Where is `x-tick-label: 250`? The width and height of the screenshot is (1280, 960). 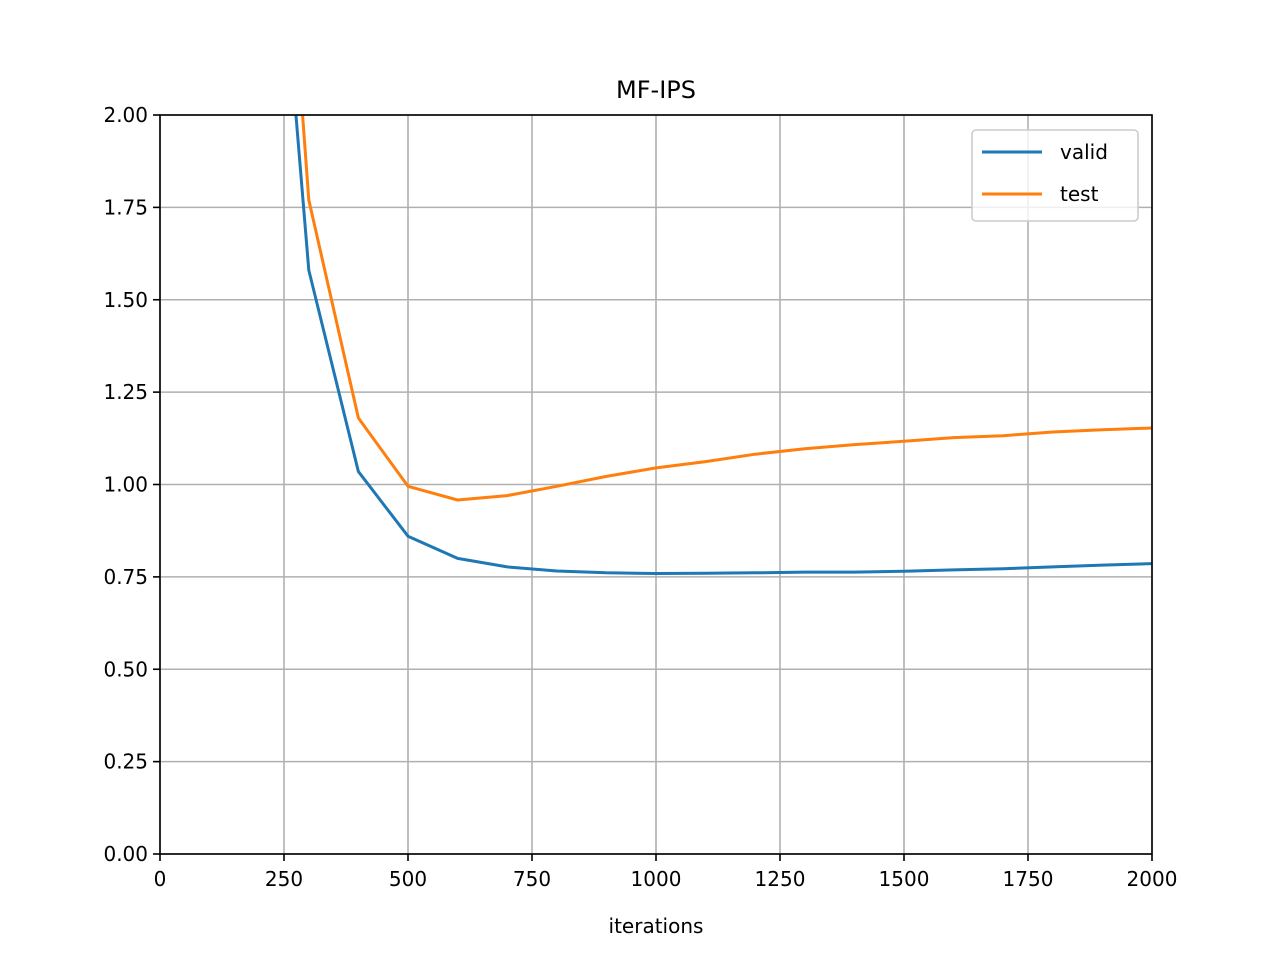
x-tick-label: 250 is located at coordinates (284, 879).